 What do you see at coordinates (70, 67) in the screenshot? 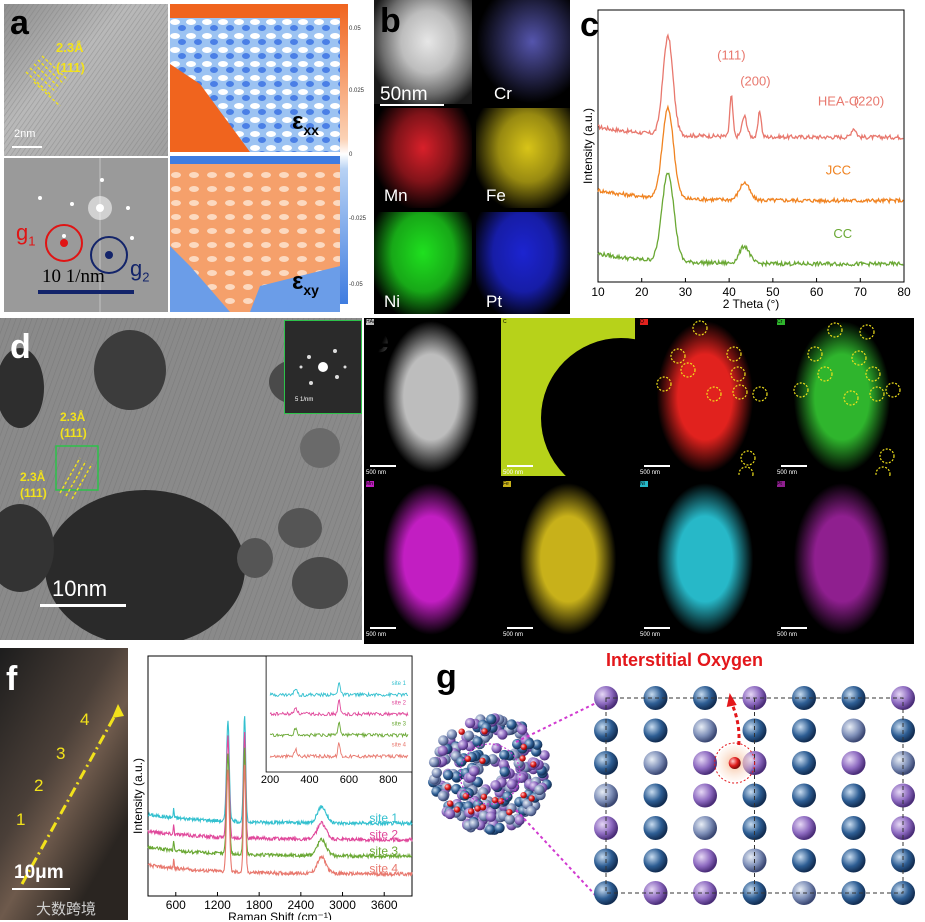
I see `lattice-plane-label: (111)` at bounding box center [70, 67].